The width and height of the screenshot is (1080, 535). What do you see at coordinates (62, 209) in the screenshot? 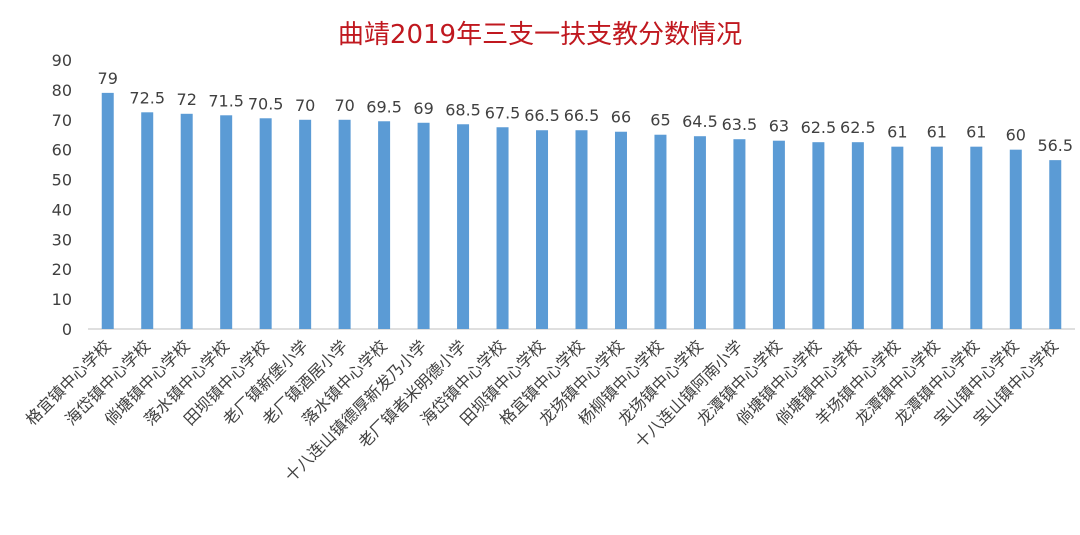
I see `y-tick-label: 40` at bounding box center [62, 209].